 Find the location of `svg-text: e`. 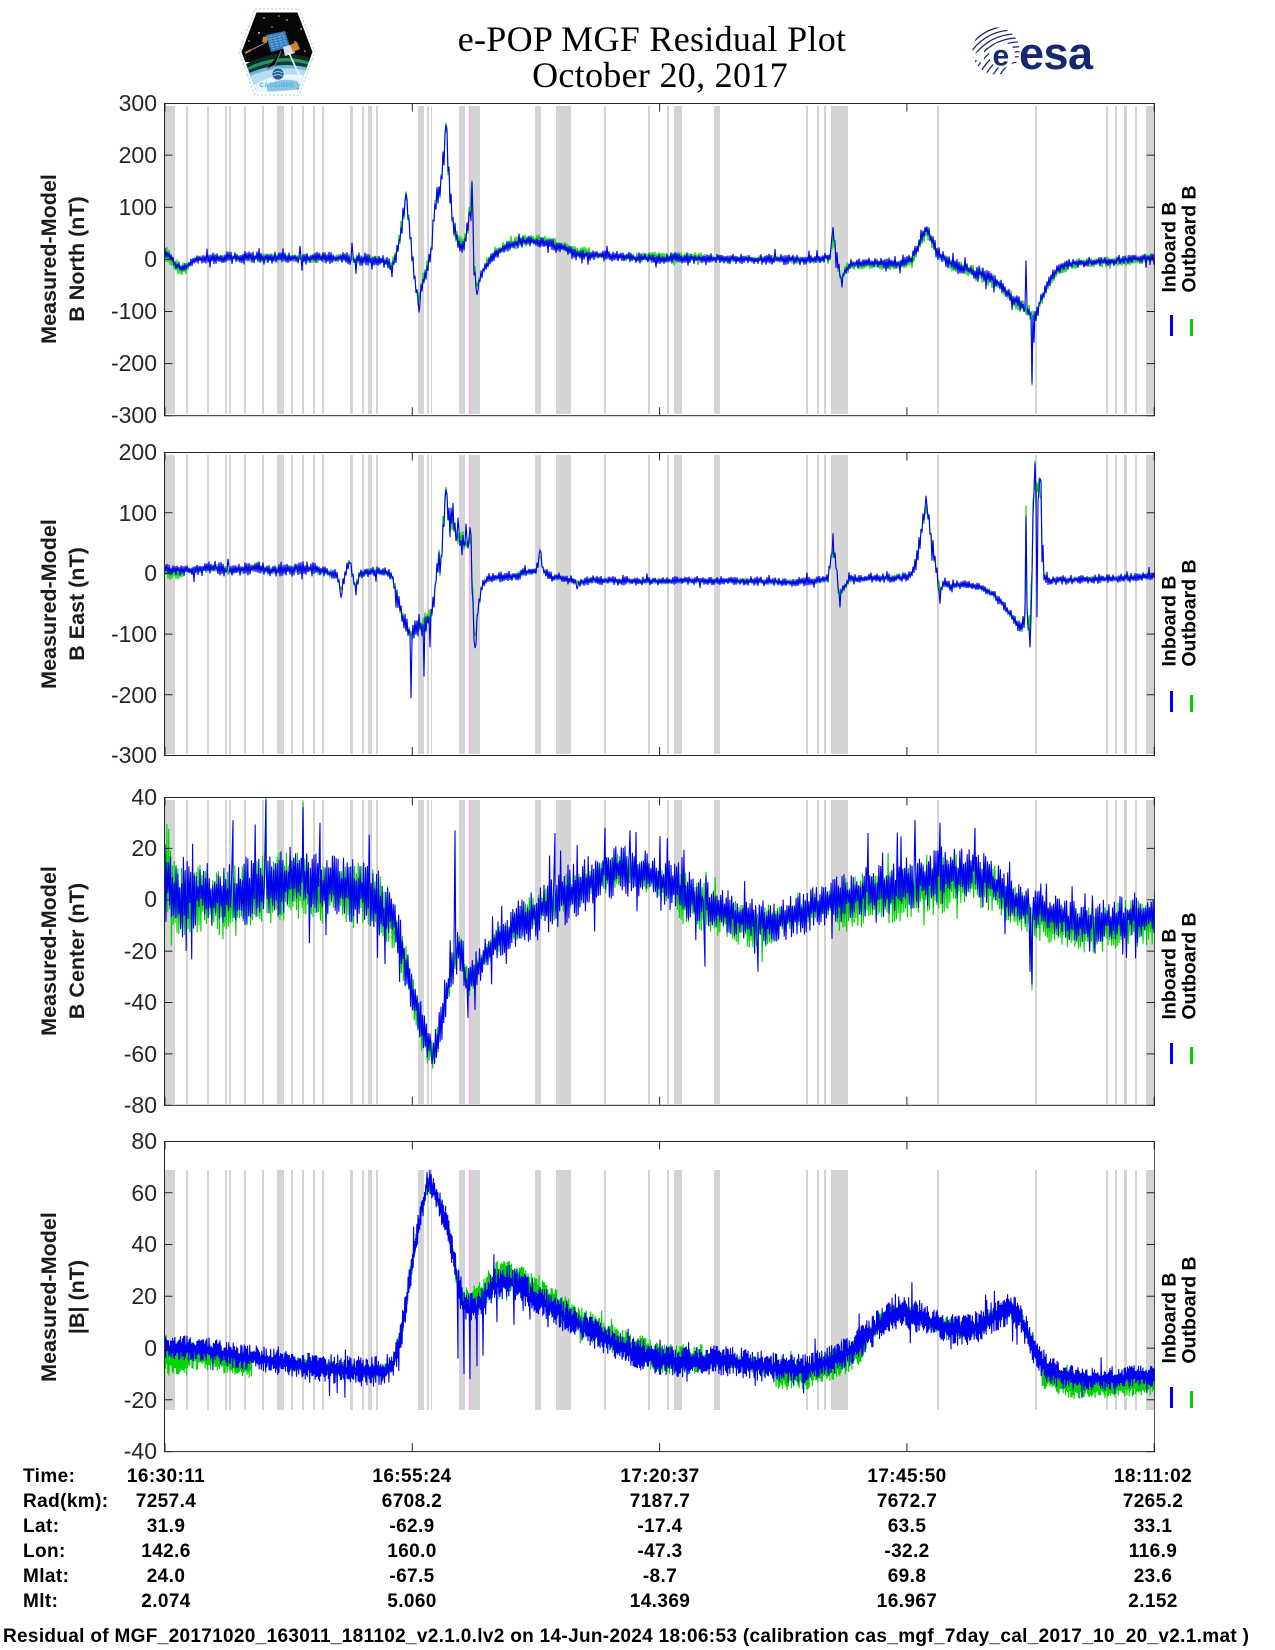

svg-text: e is located at coordinates (1001, 56).